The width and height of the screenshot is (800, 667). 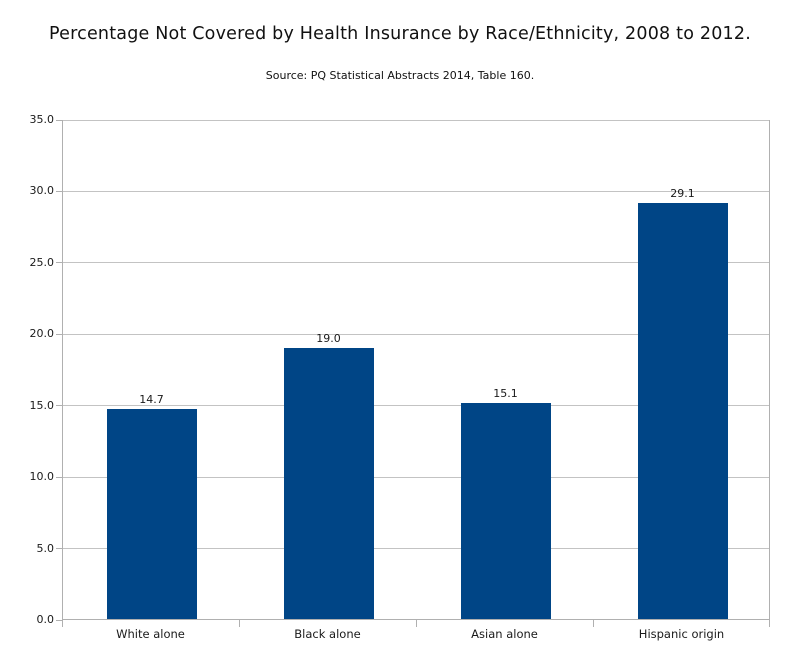 What do you see at coordinates (45, 619) in the screenshot?
I see `y-tick-label: 0.0` at bounding box center [45, 619].